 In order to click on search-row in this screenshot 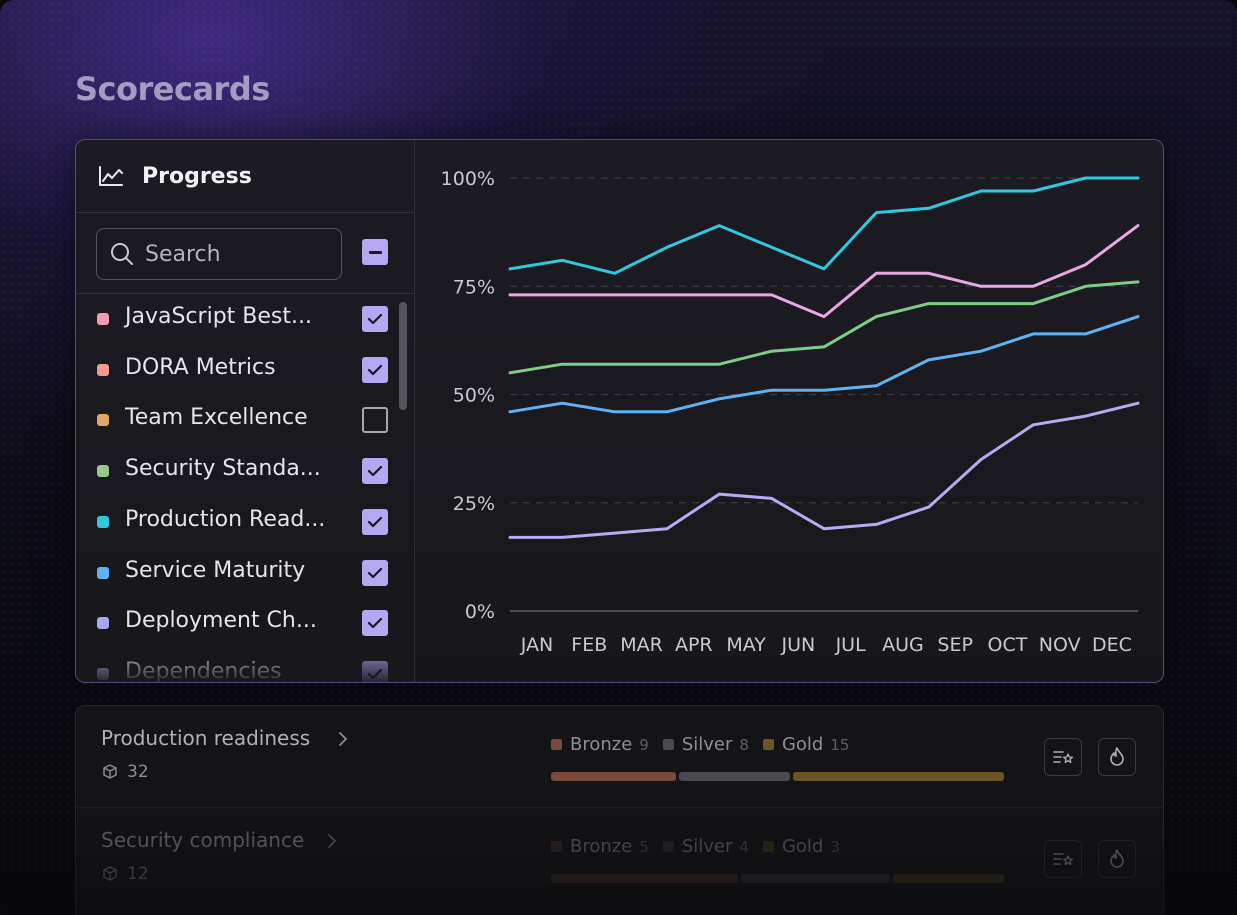, I will do `click(245, 253)`.